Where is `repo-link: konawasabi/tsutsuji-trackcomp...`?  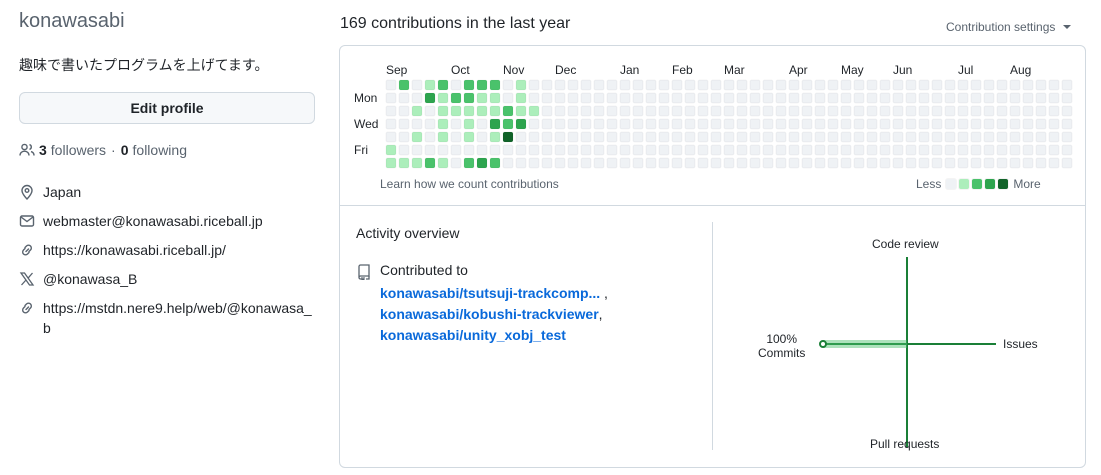 repo-link: konawasabi/tsutsuji-trackcomp... is located at coordinates (490, 293).